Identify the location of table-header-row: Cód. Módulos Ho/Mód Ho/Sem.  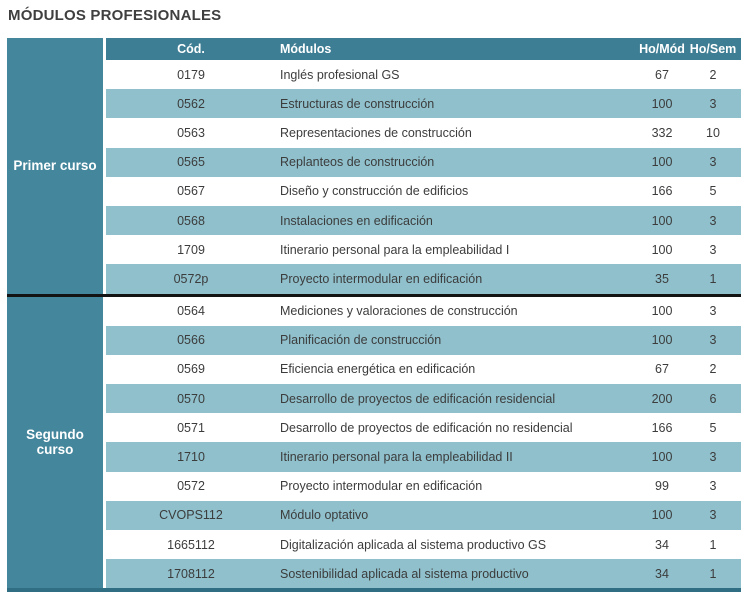
(423, 49).